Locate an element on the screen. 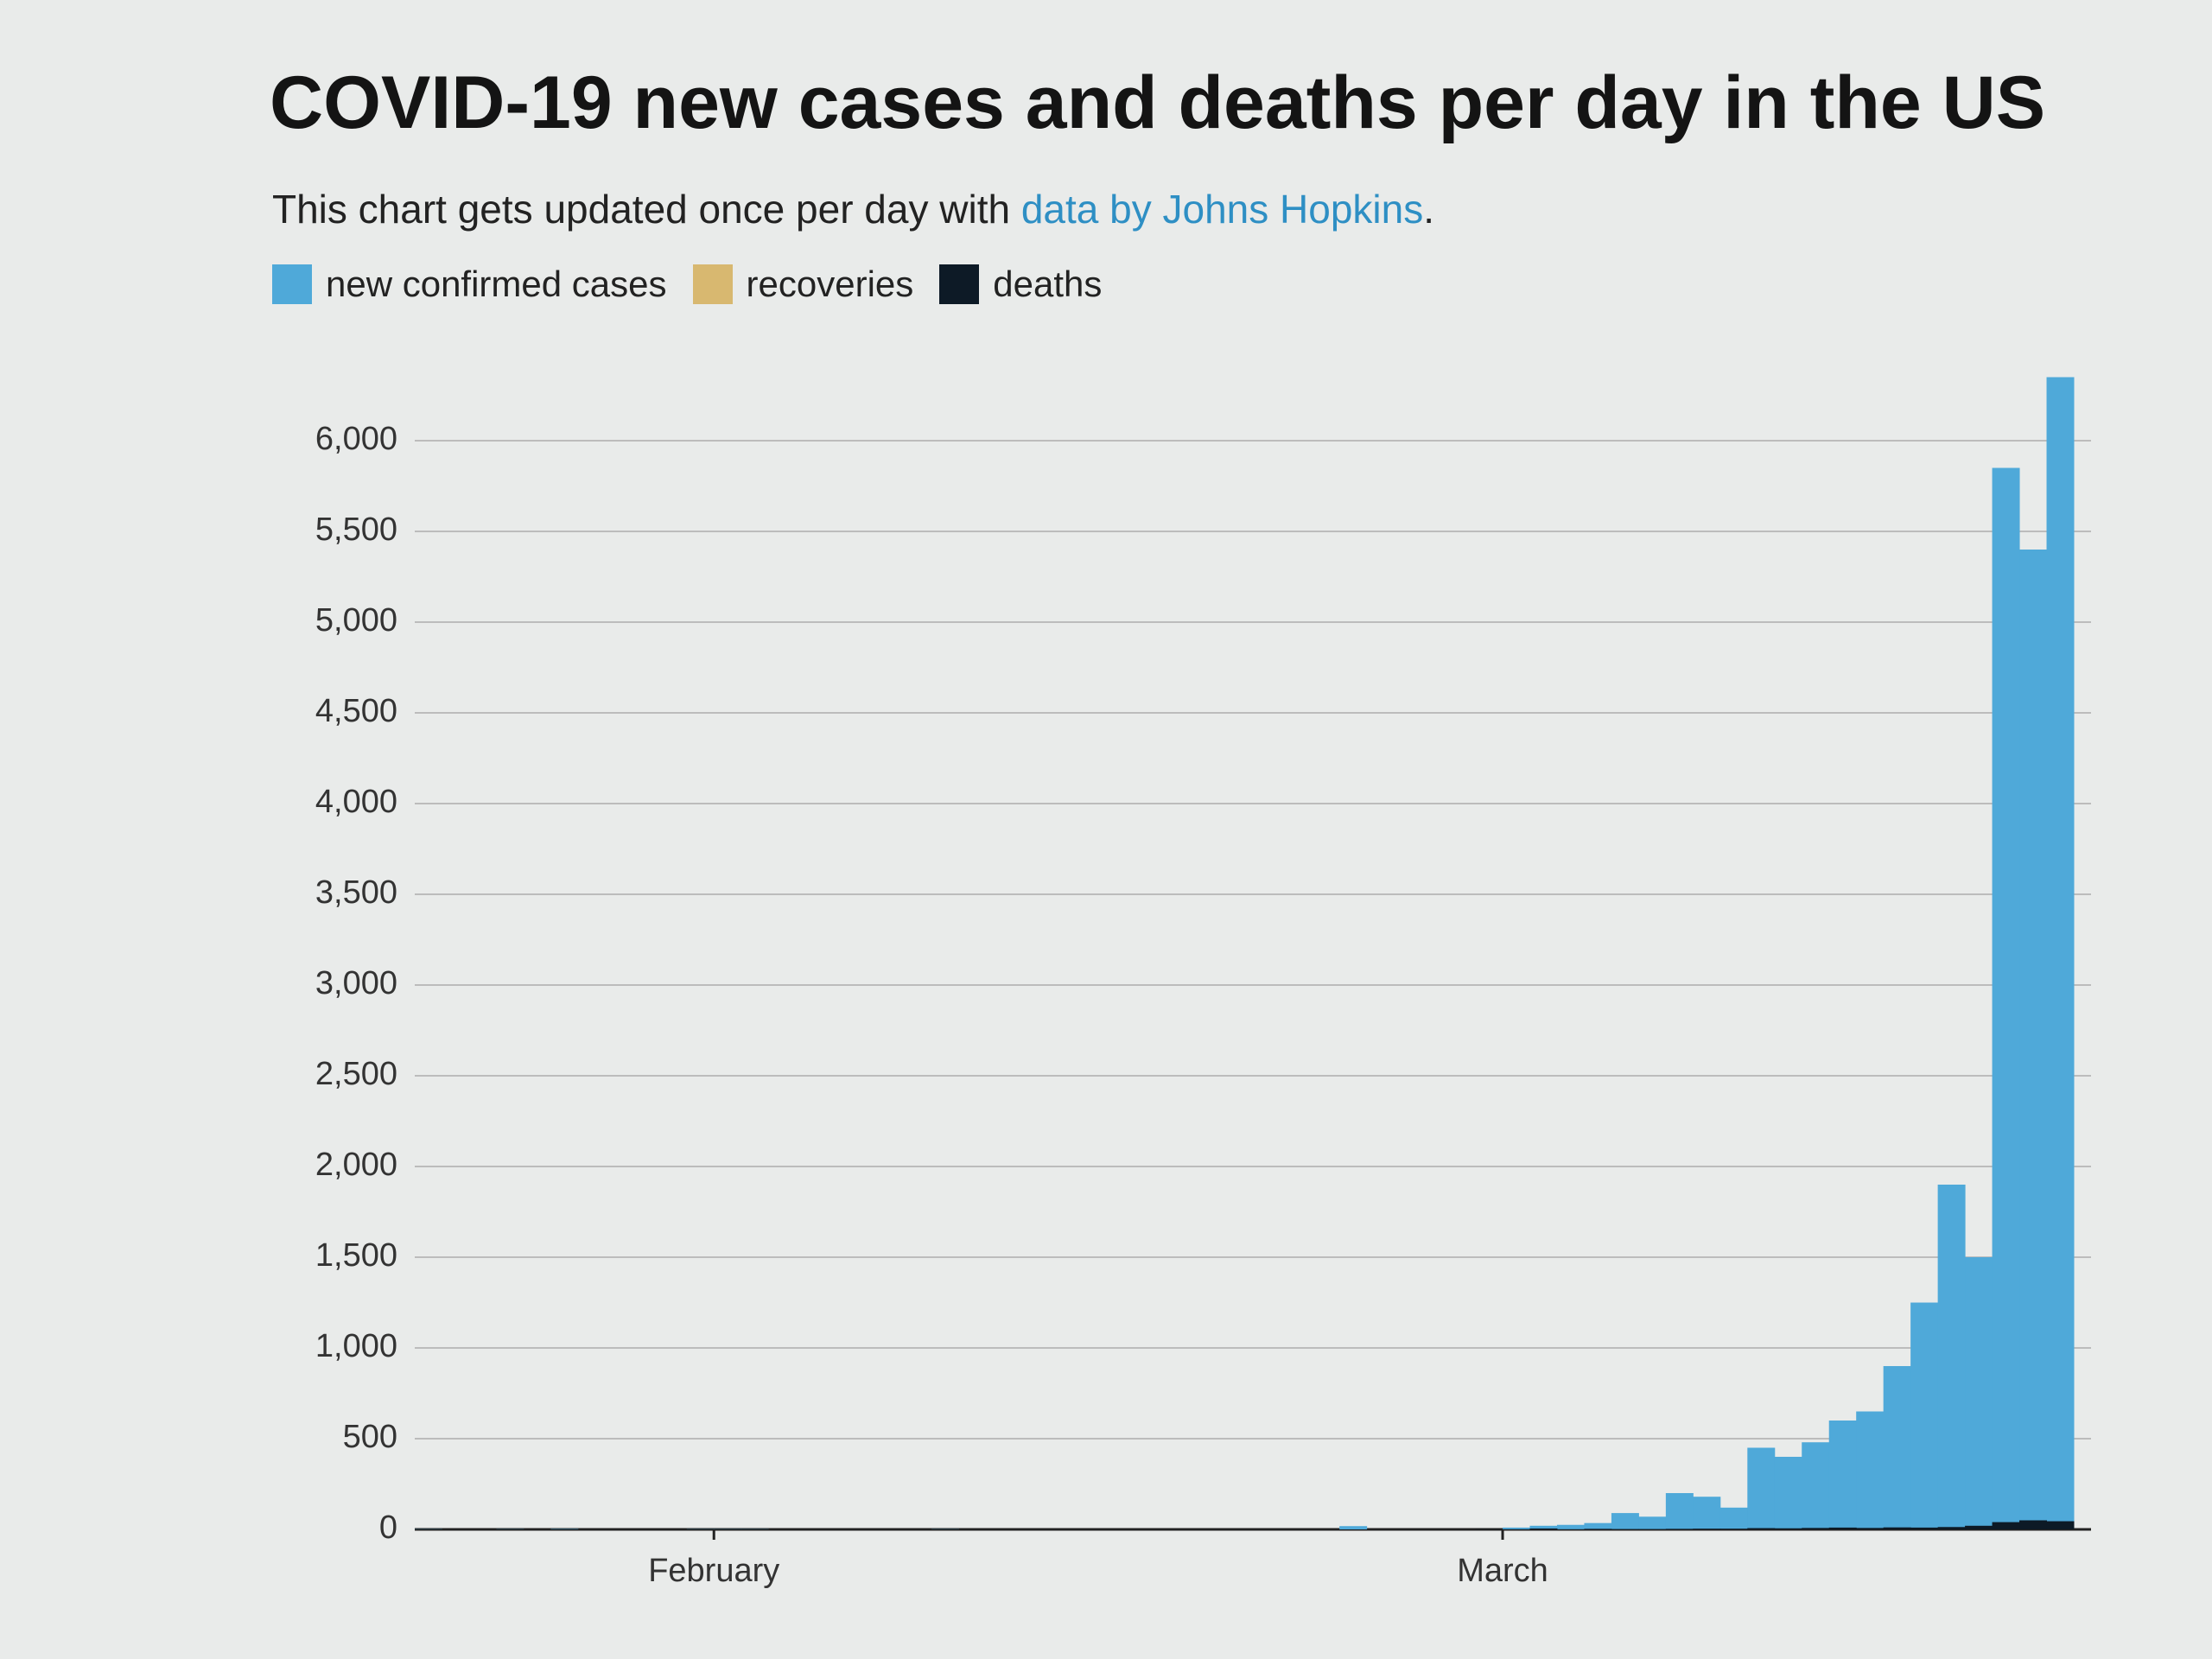 The width and height of the screenshot is (2212, 1659). legend: new confirmed cases recoveries deaths is located at coordinates (687, 284).